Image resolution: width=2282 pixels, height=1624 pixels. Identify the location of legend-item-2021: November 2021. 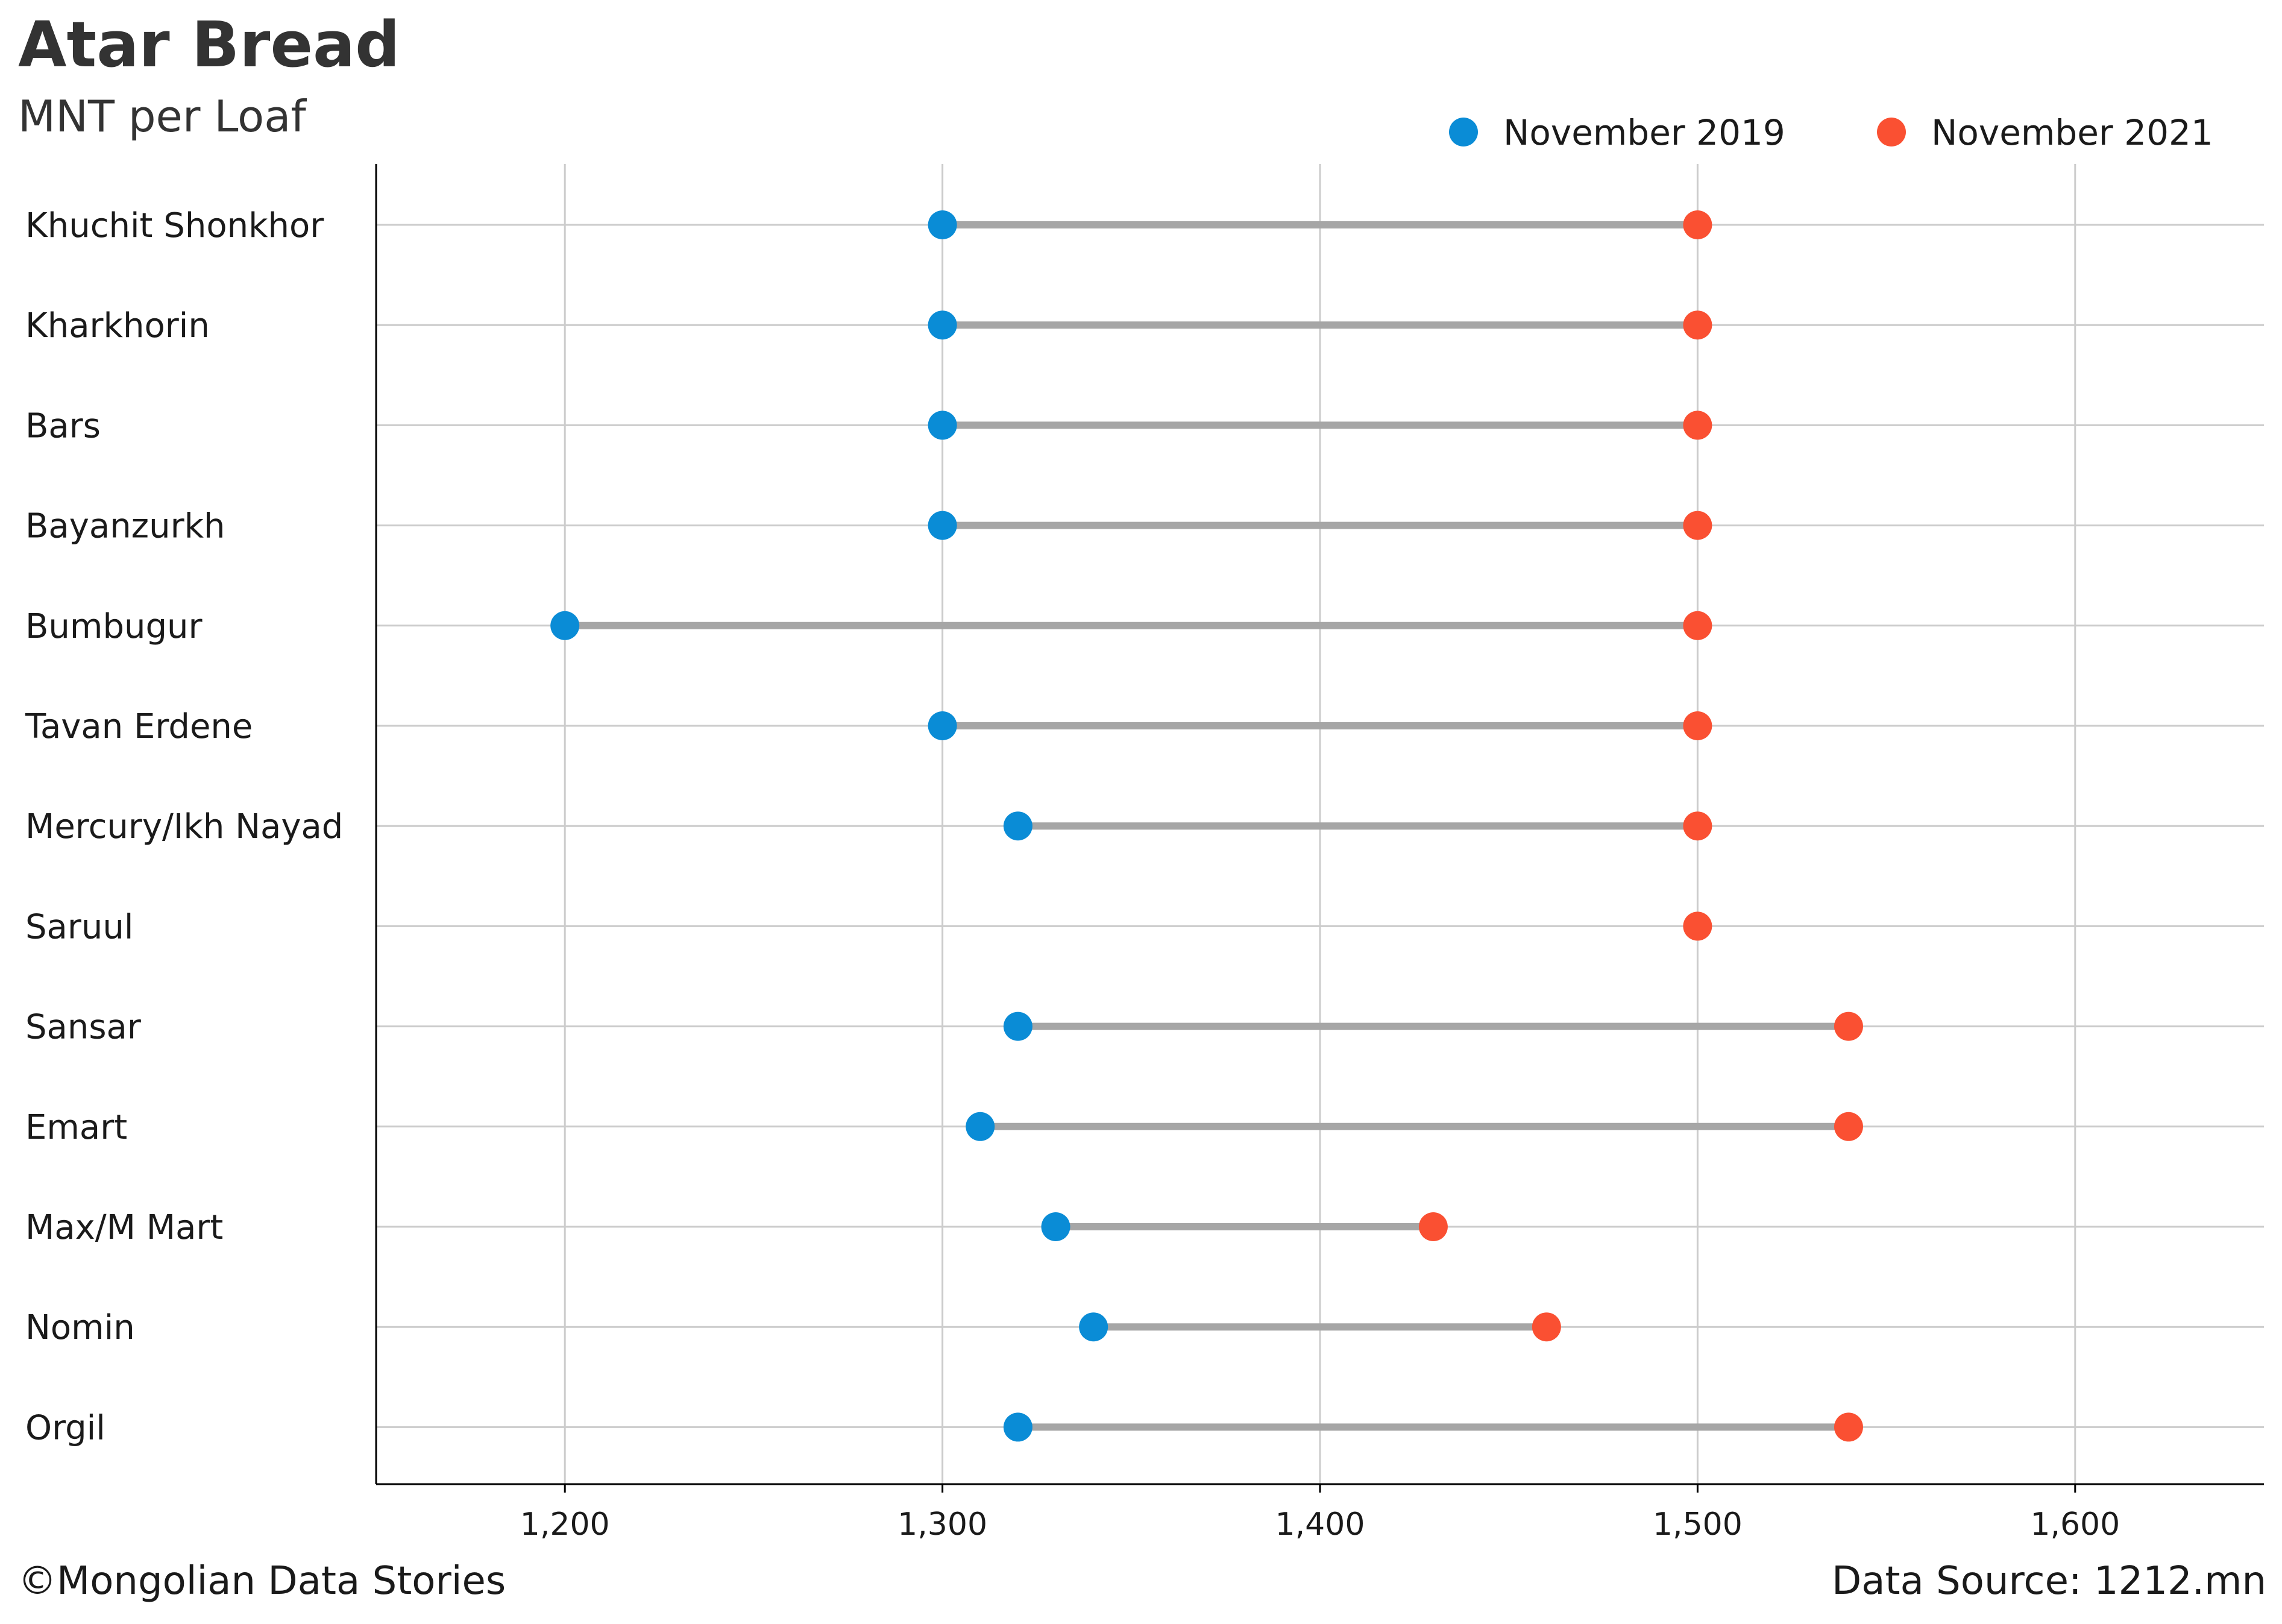
(2045, 132).